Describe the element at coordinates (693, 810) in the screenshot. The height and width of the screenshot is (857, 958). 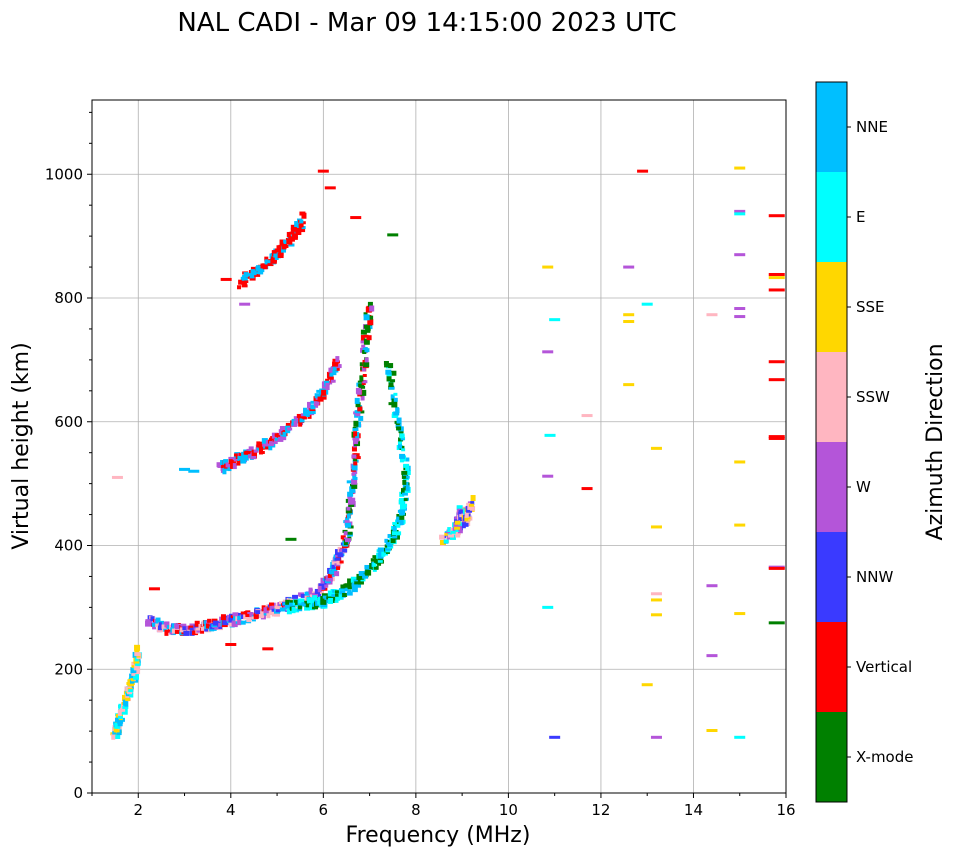
I see `x-tick-label: 14` at that location.